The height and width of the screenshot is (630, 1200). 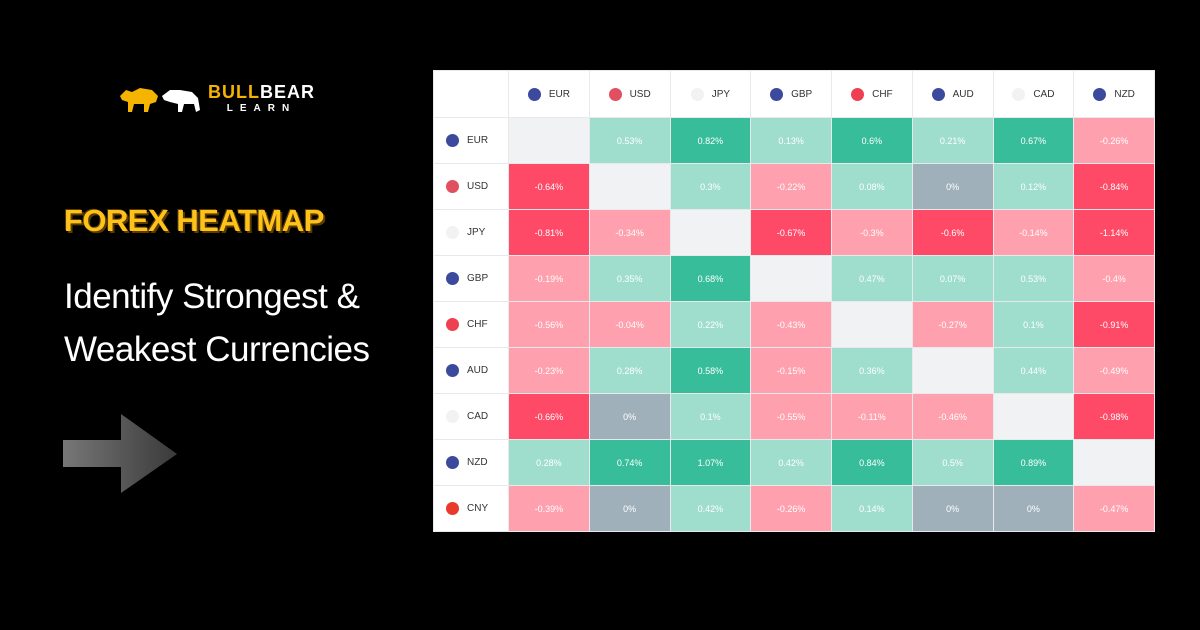 I want to click on heatmap-cell: -0.49%, so click(x=1114, y=370).